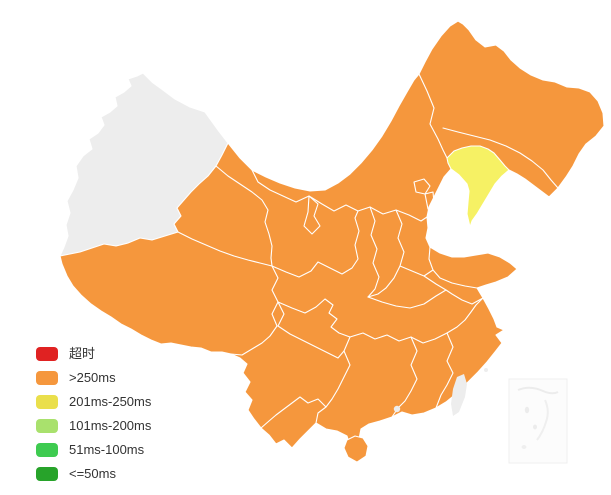 Image resolution: width=611 pixels, height=495 pixels. I want to click on region-hainan, so click(356, 449).